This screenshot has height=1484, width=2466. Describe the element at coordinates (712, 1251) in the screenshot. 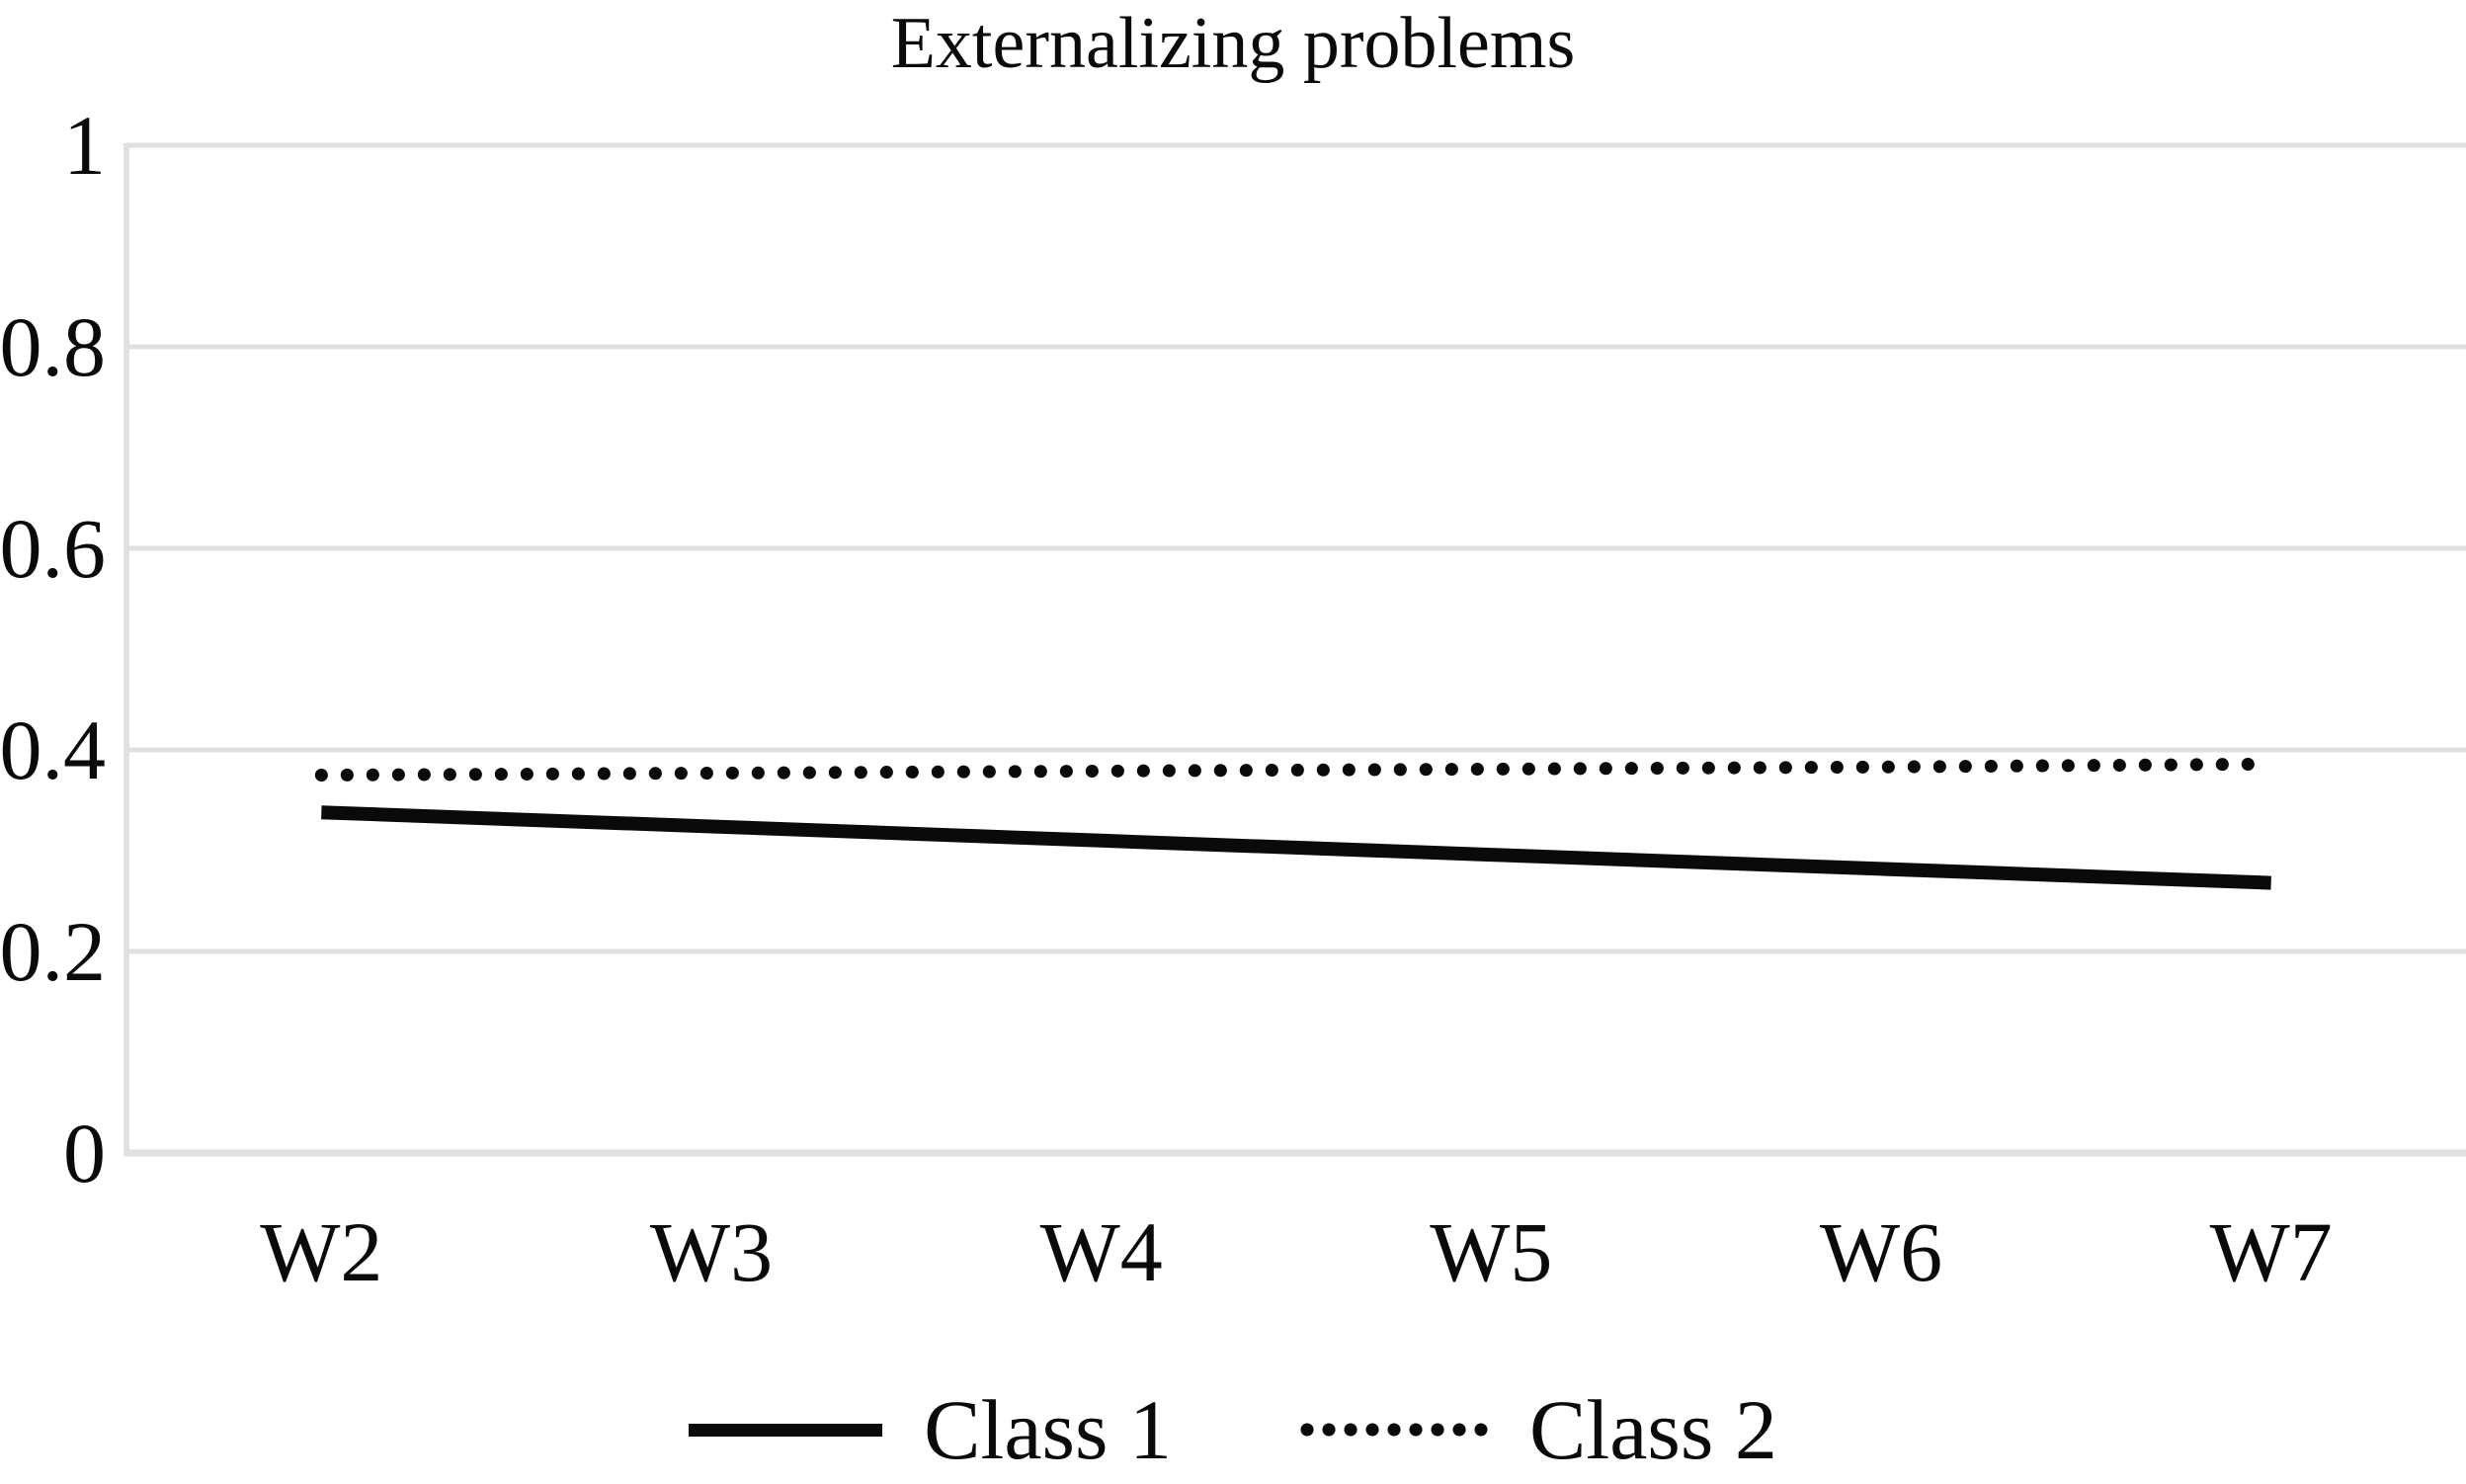

I see `x-tick-label-W3: W3` at that location.